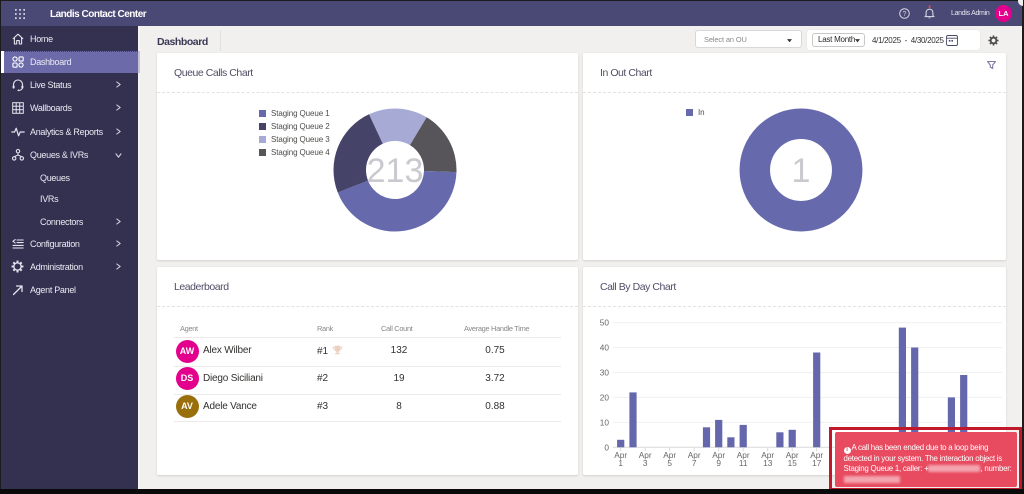 This screenshot has width=1024, height=494. What do you see at coordinates (694, 463) in the screenshot?
I see `svg-text: 7` at bounding box center [694, 463].